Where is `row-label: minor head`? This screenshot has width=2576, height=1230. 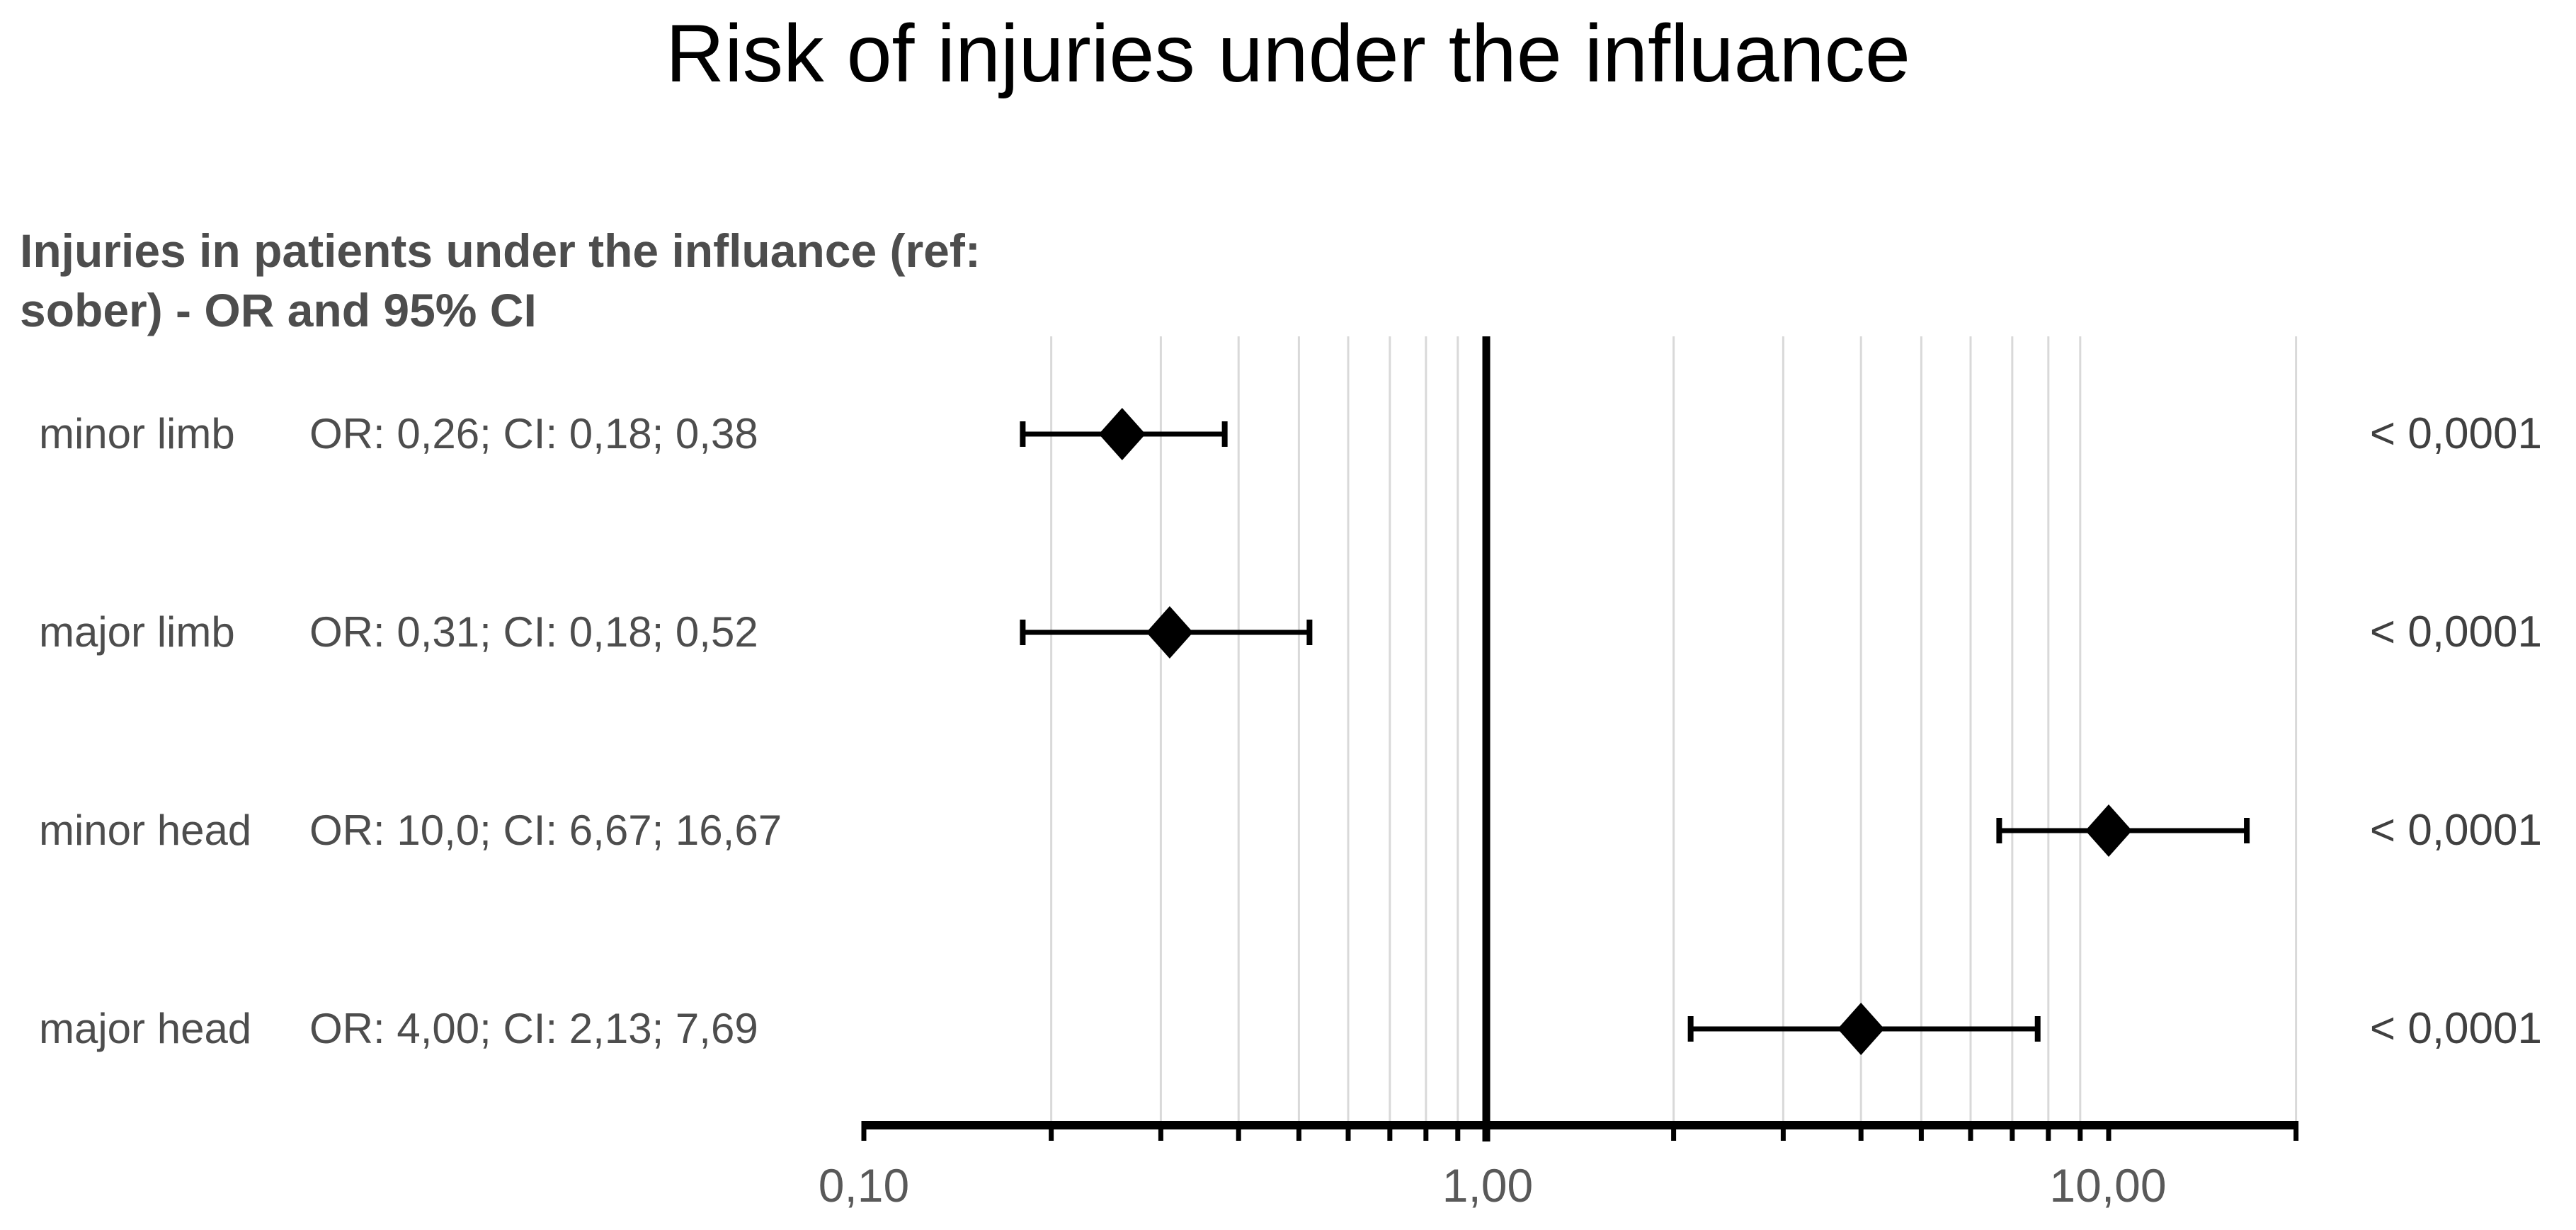
row-label: minor head is located at coordinates (145, 830).